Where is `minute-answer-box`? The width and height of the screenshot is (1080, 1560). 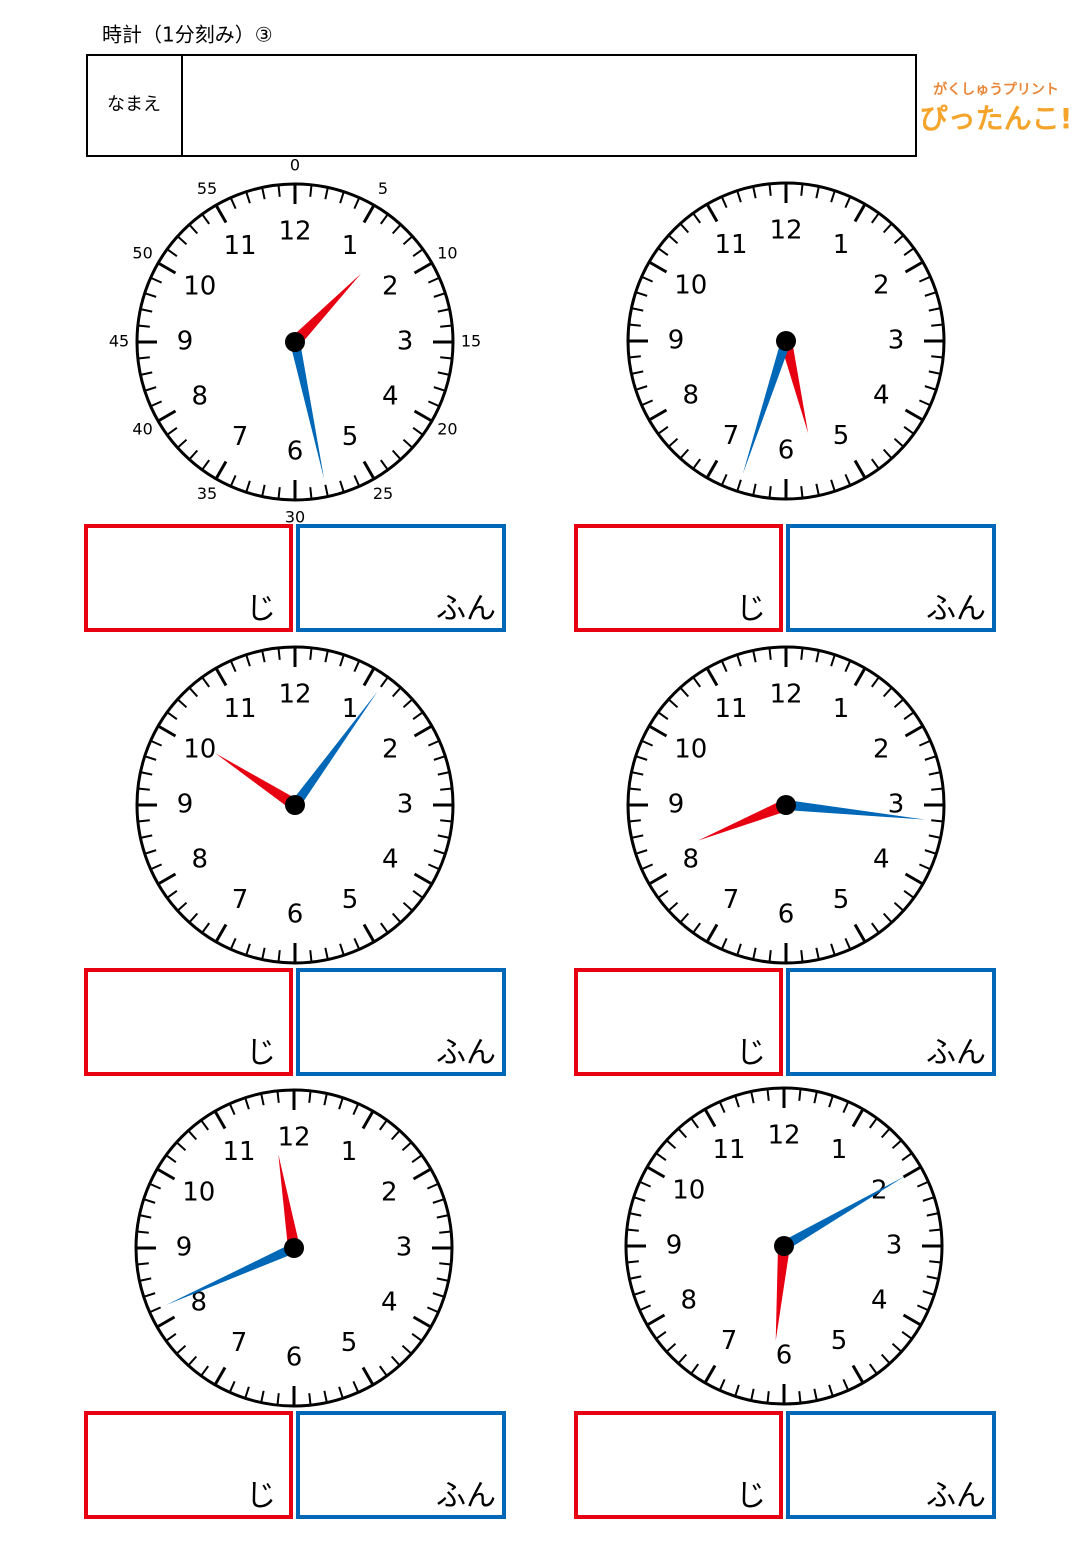
minute-answer-box is located at coordinates (401, 578).